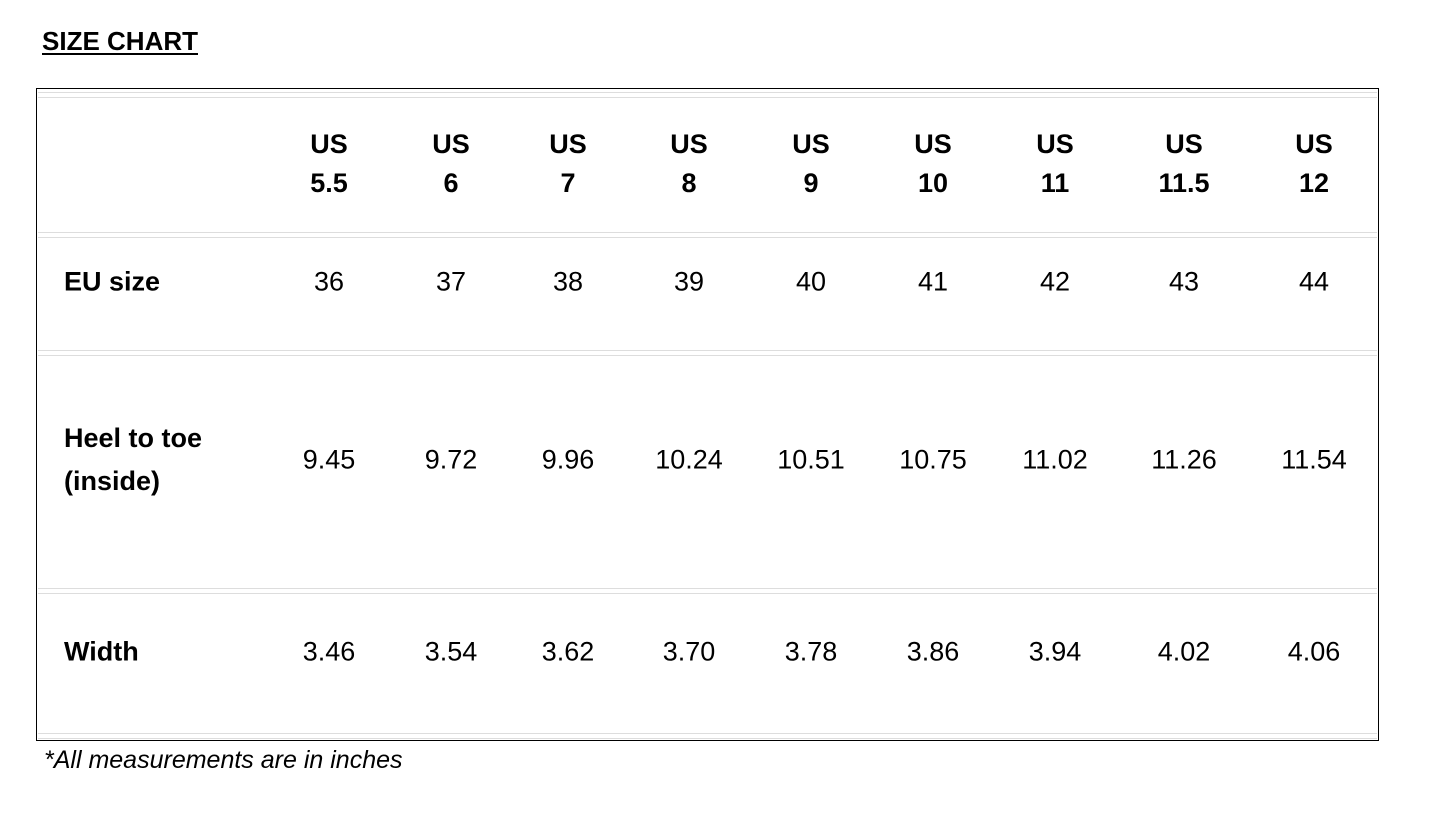 This screenshot has width=1445, height=814. Describe the element at coordinates (451, 164) in the screenshot. I see `column-header: US 6` at that location.